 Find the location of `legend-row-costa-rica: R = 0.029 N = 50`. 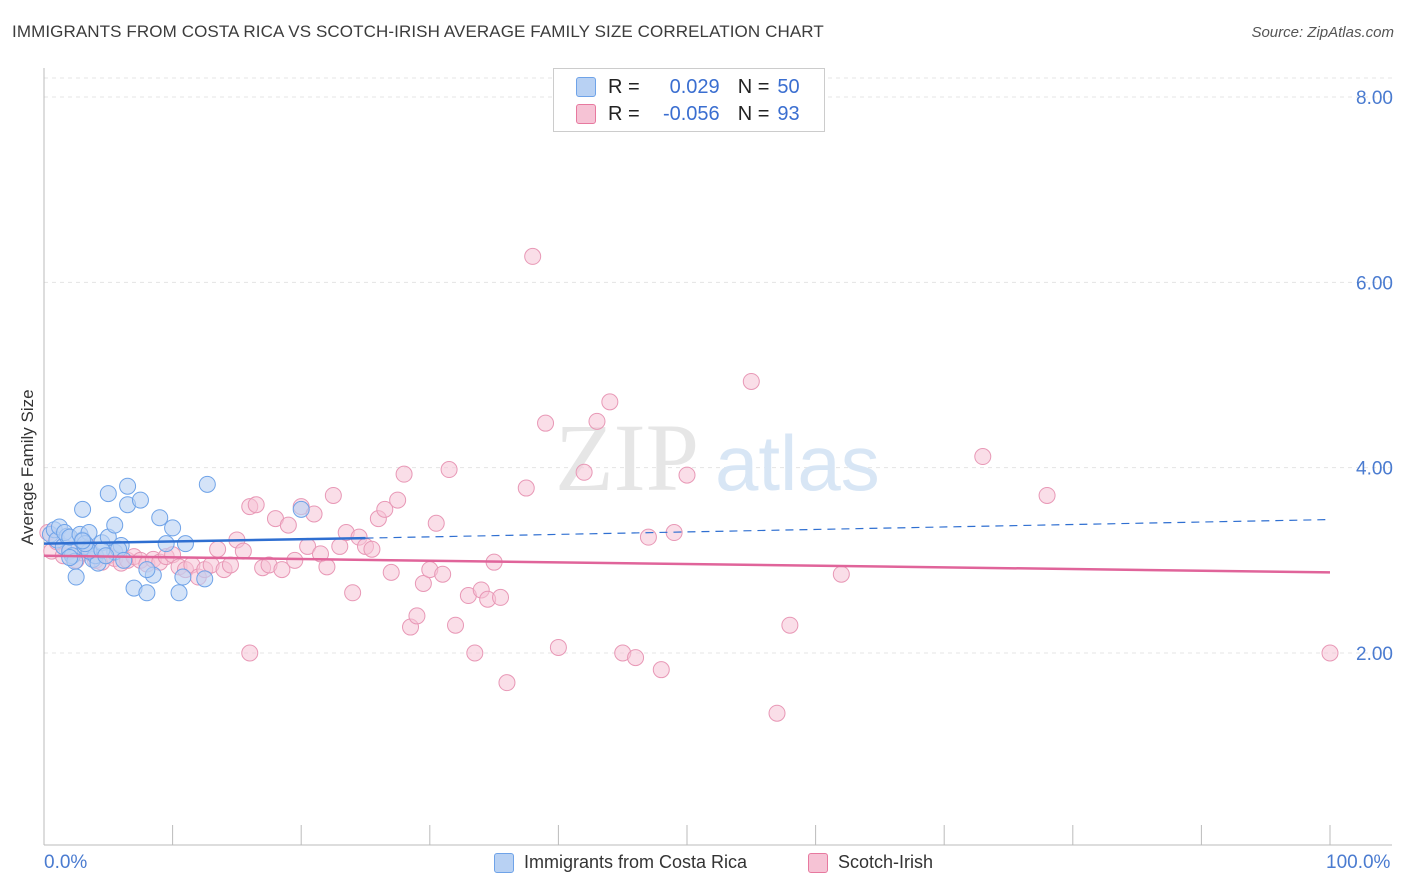

legend-row-costa-rica: R = 0.029 N = 50 is located at coordinates (688, 87).